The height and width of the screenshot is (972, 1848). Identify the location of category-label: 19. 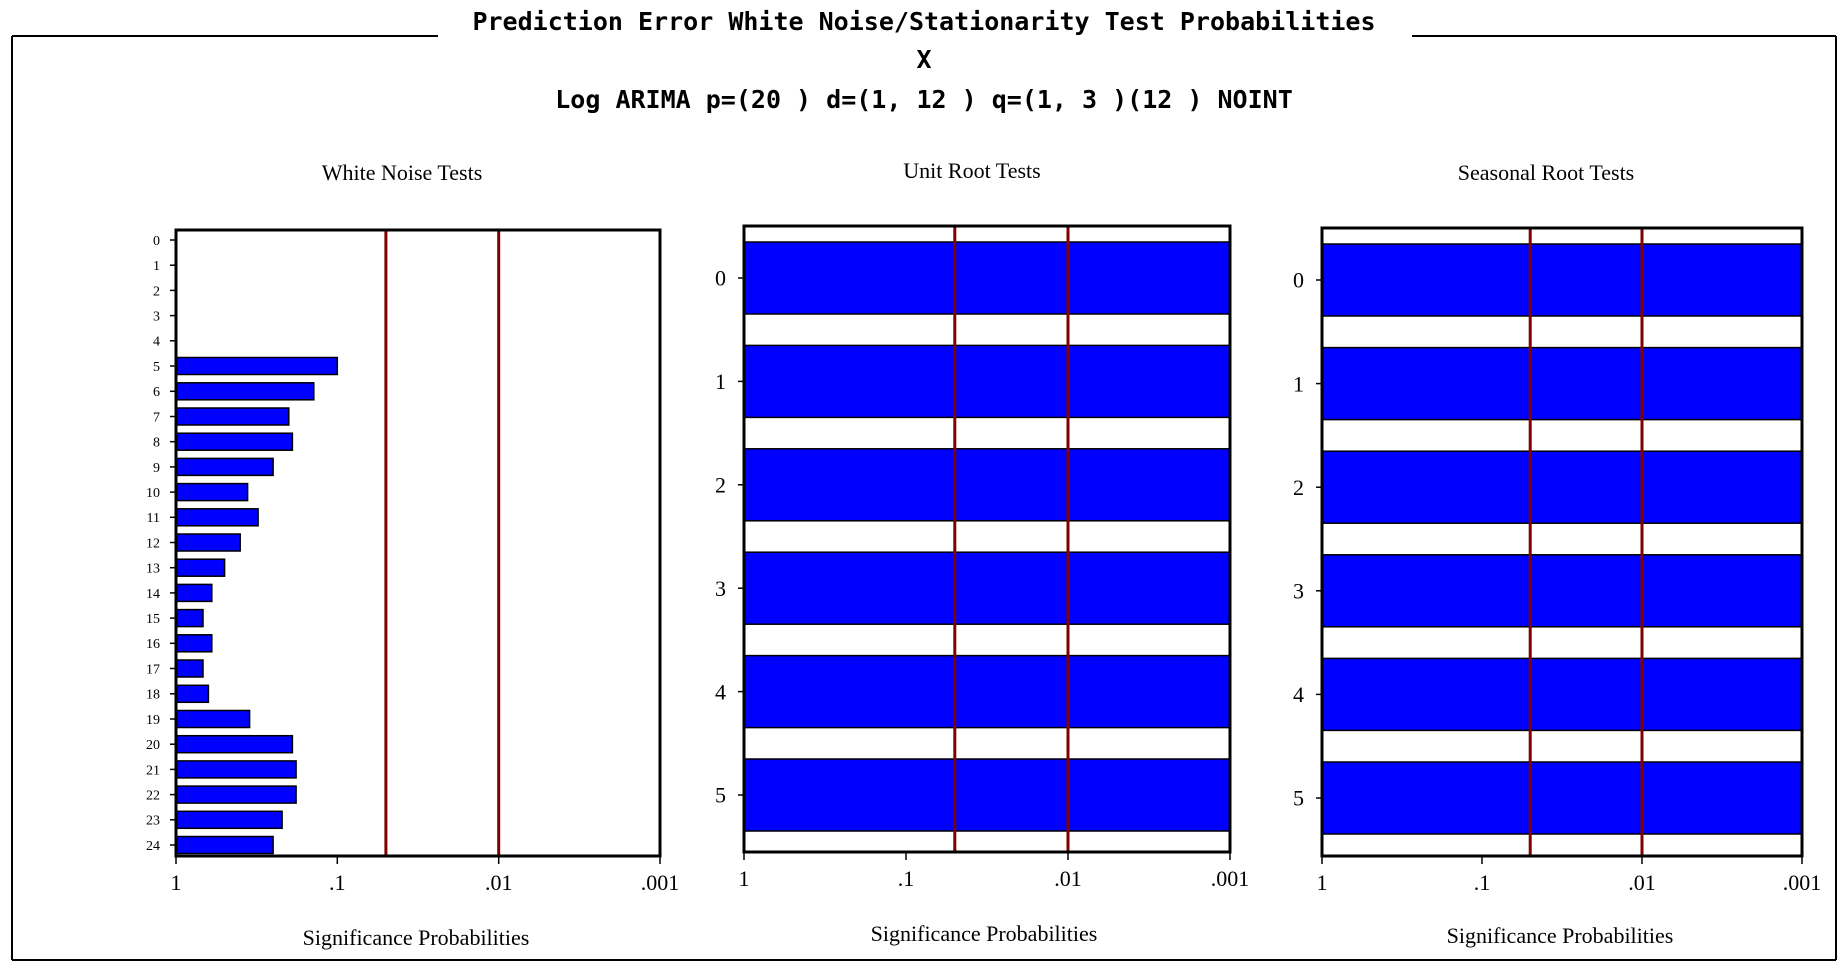
(153, 720).